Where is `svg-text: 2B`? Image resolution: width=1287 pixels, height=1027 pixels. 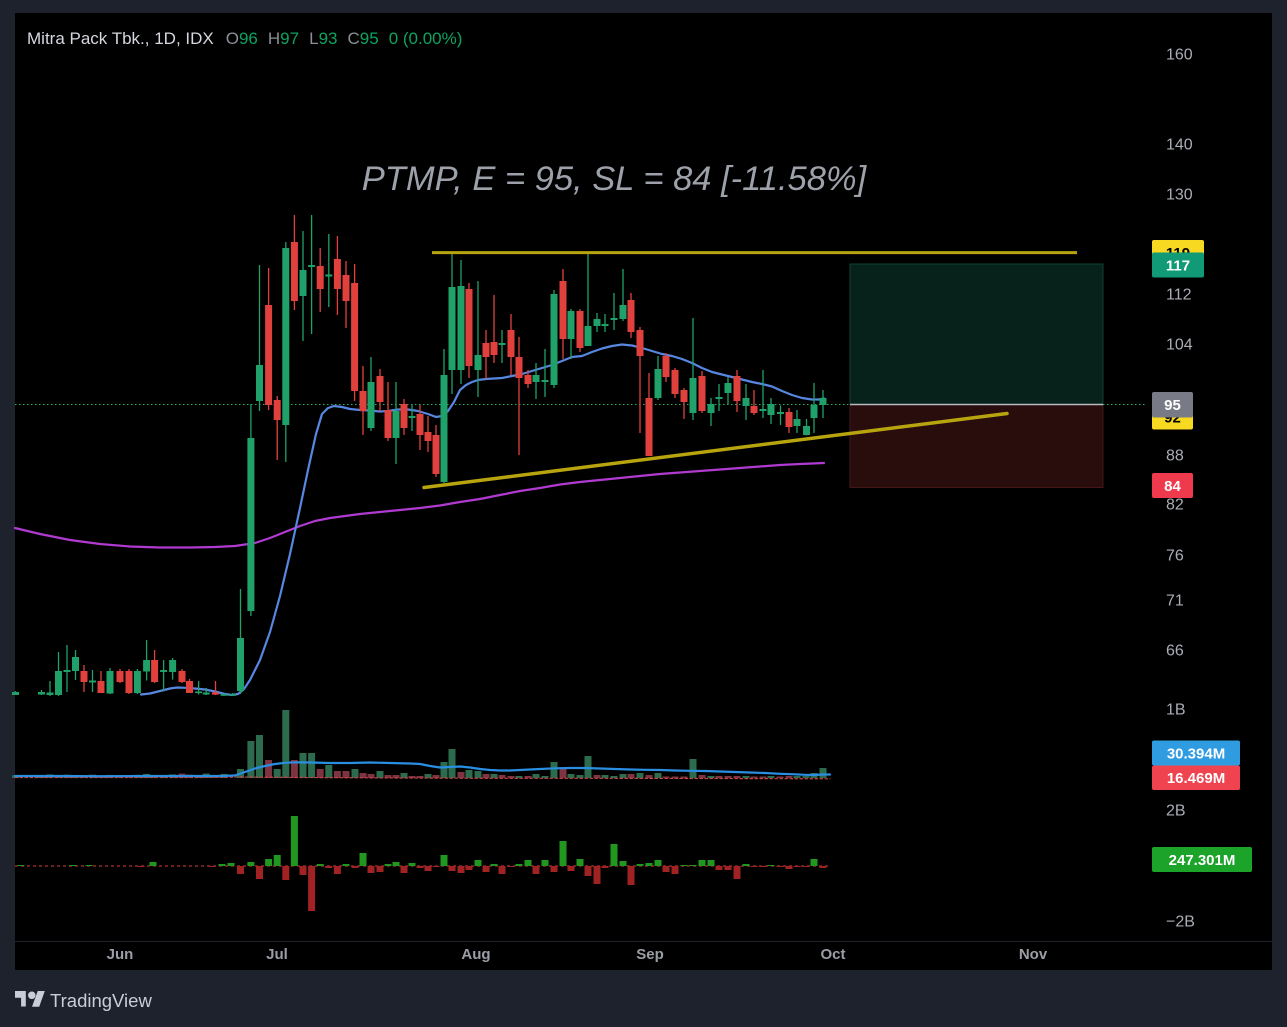
svg-text: 2B is located at coordinates (1176, 811).